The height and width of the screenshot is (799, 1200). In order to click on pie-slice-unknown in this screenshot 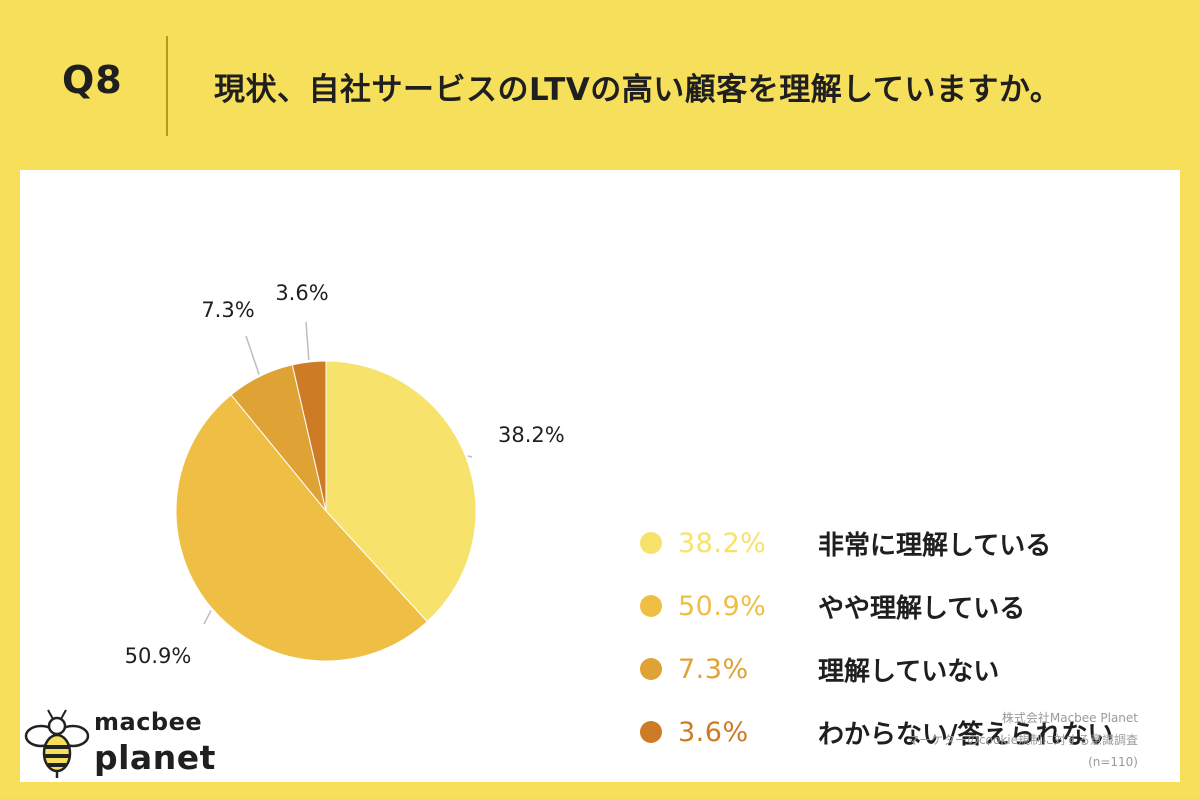, I will do `click(309, 436)`.